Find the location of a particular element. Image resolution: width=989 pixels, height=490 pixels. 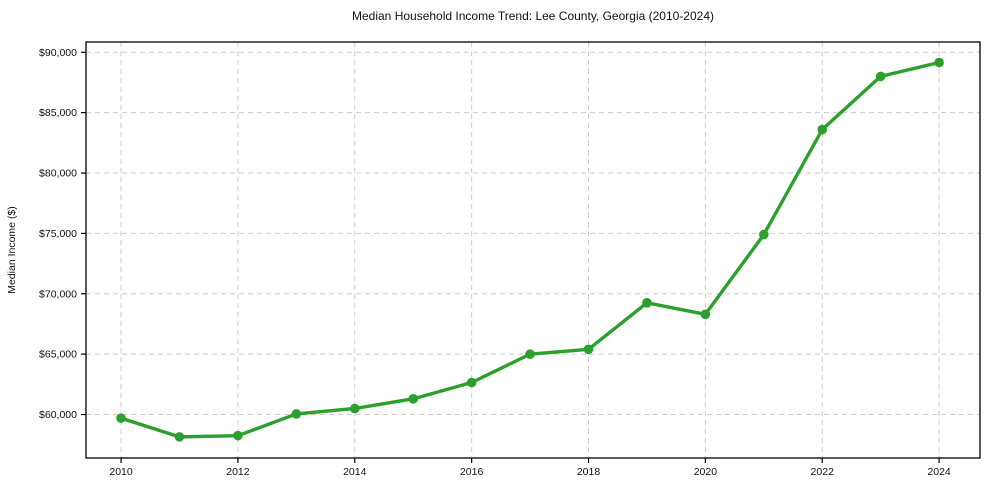

y-tick-label: $75,000 is located at coordinates (58, 234).